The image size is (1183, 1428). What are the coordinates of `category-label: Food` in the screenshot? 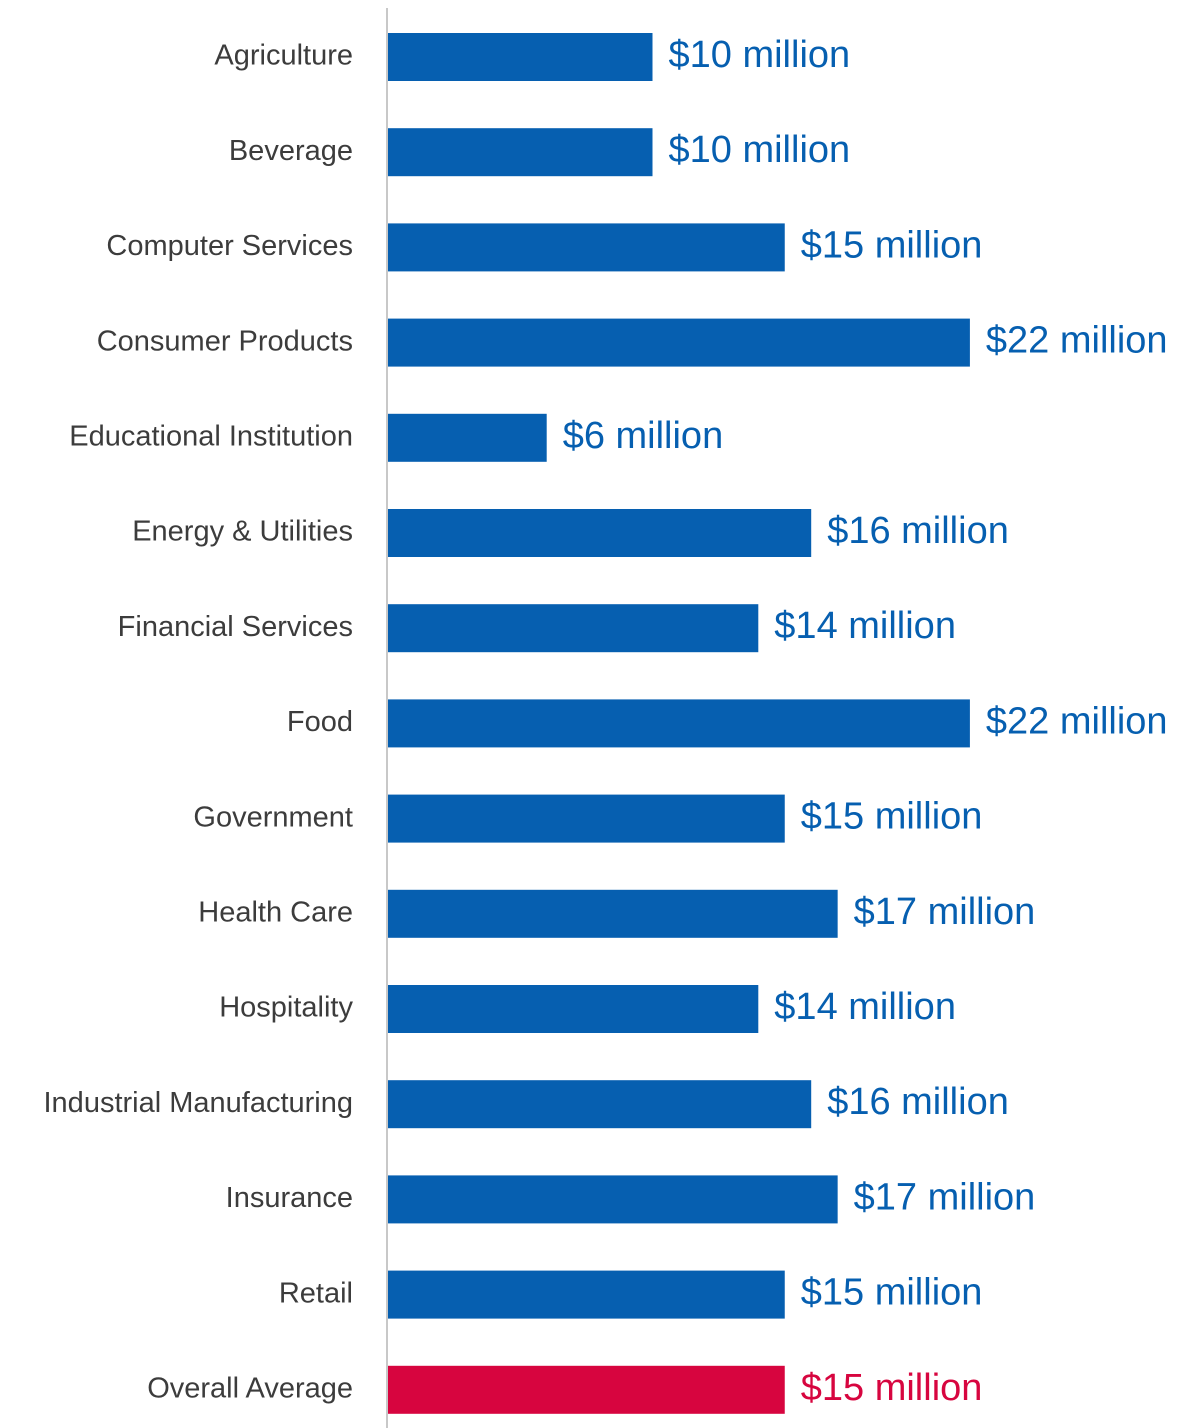 It's located at (320, 722).